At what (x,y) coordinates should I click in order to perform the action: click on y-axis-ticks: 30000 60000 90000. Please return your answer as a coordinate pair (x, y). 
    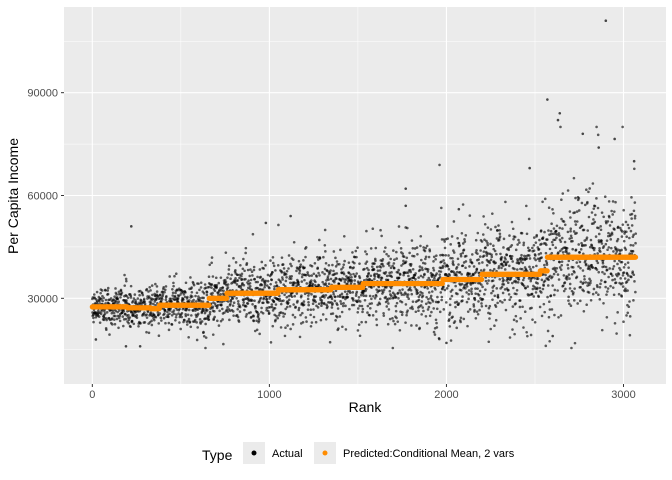
    Looking at the image, I should click on (45, 196).